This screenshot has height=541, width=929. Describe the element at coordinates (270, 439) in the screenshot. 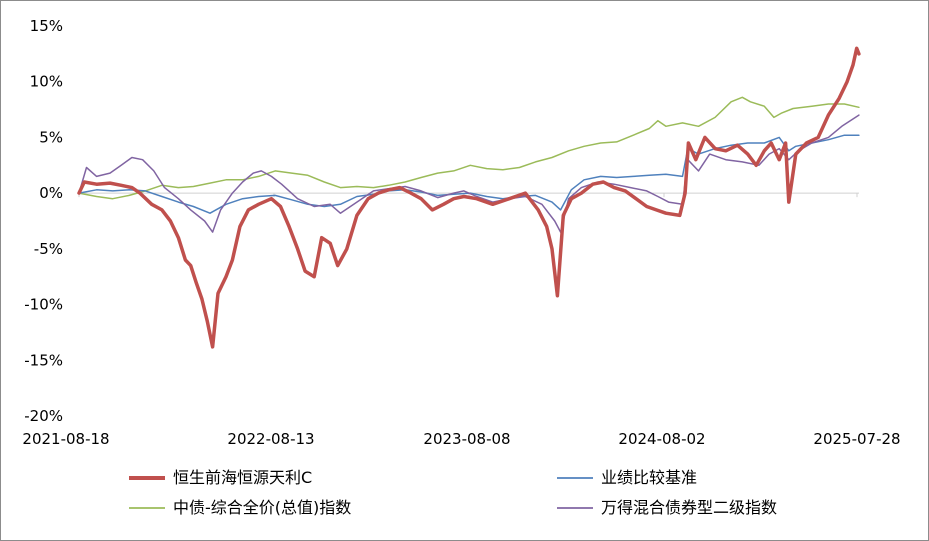

I see `x-tick-label: 2022-08-13` at that location.